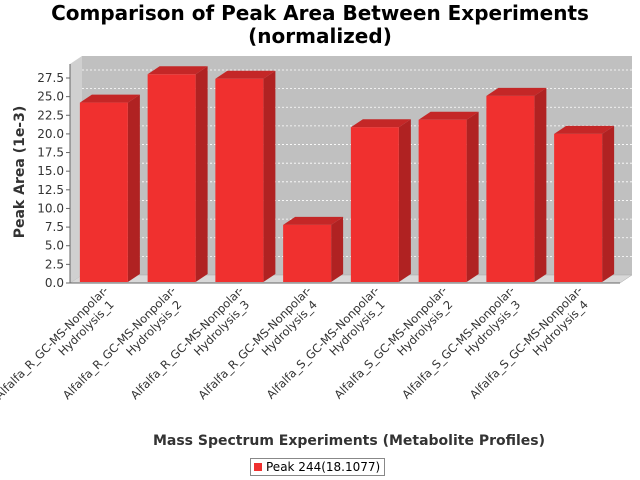 The image size is (640, 480). I want to click on y-tick-label: 5.0, so click(54, 246).